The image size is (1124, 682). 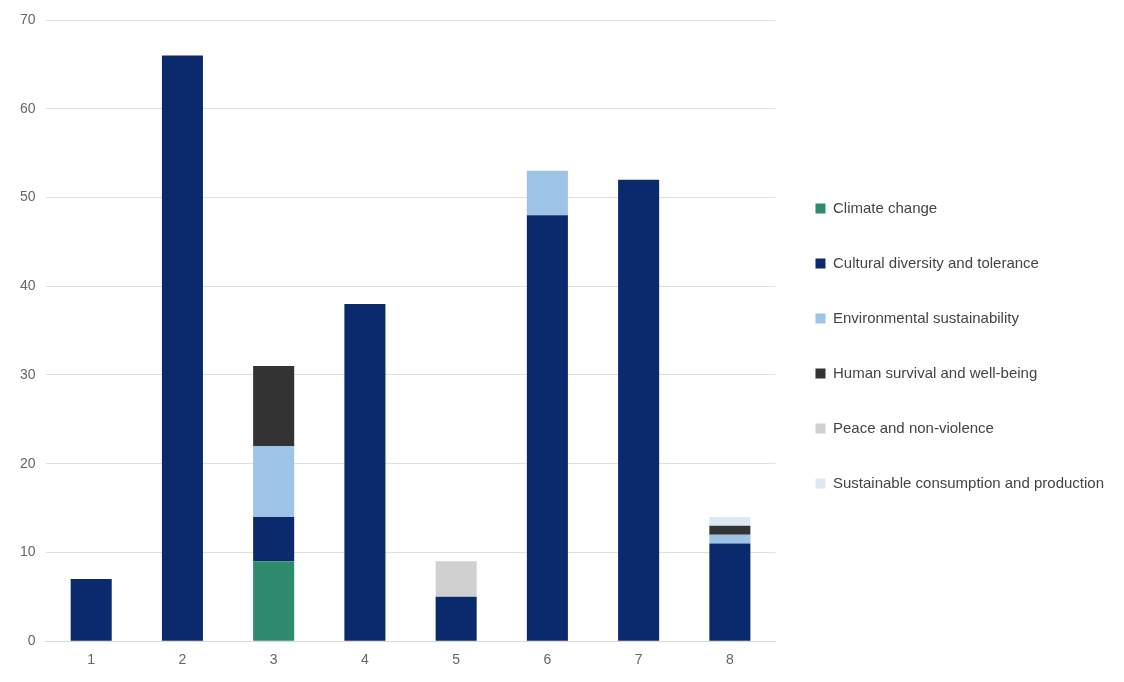 I want to click on y-tick-label: 70, so click(x=27, y=18).